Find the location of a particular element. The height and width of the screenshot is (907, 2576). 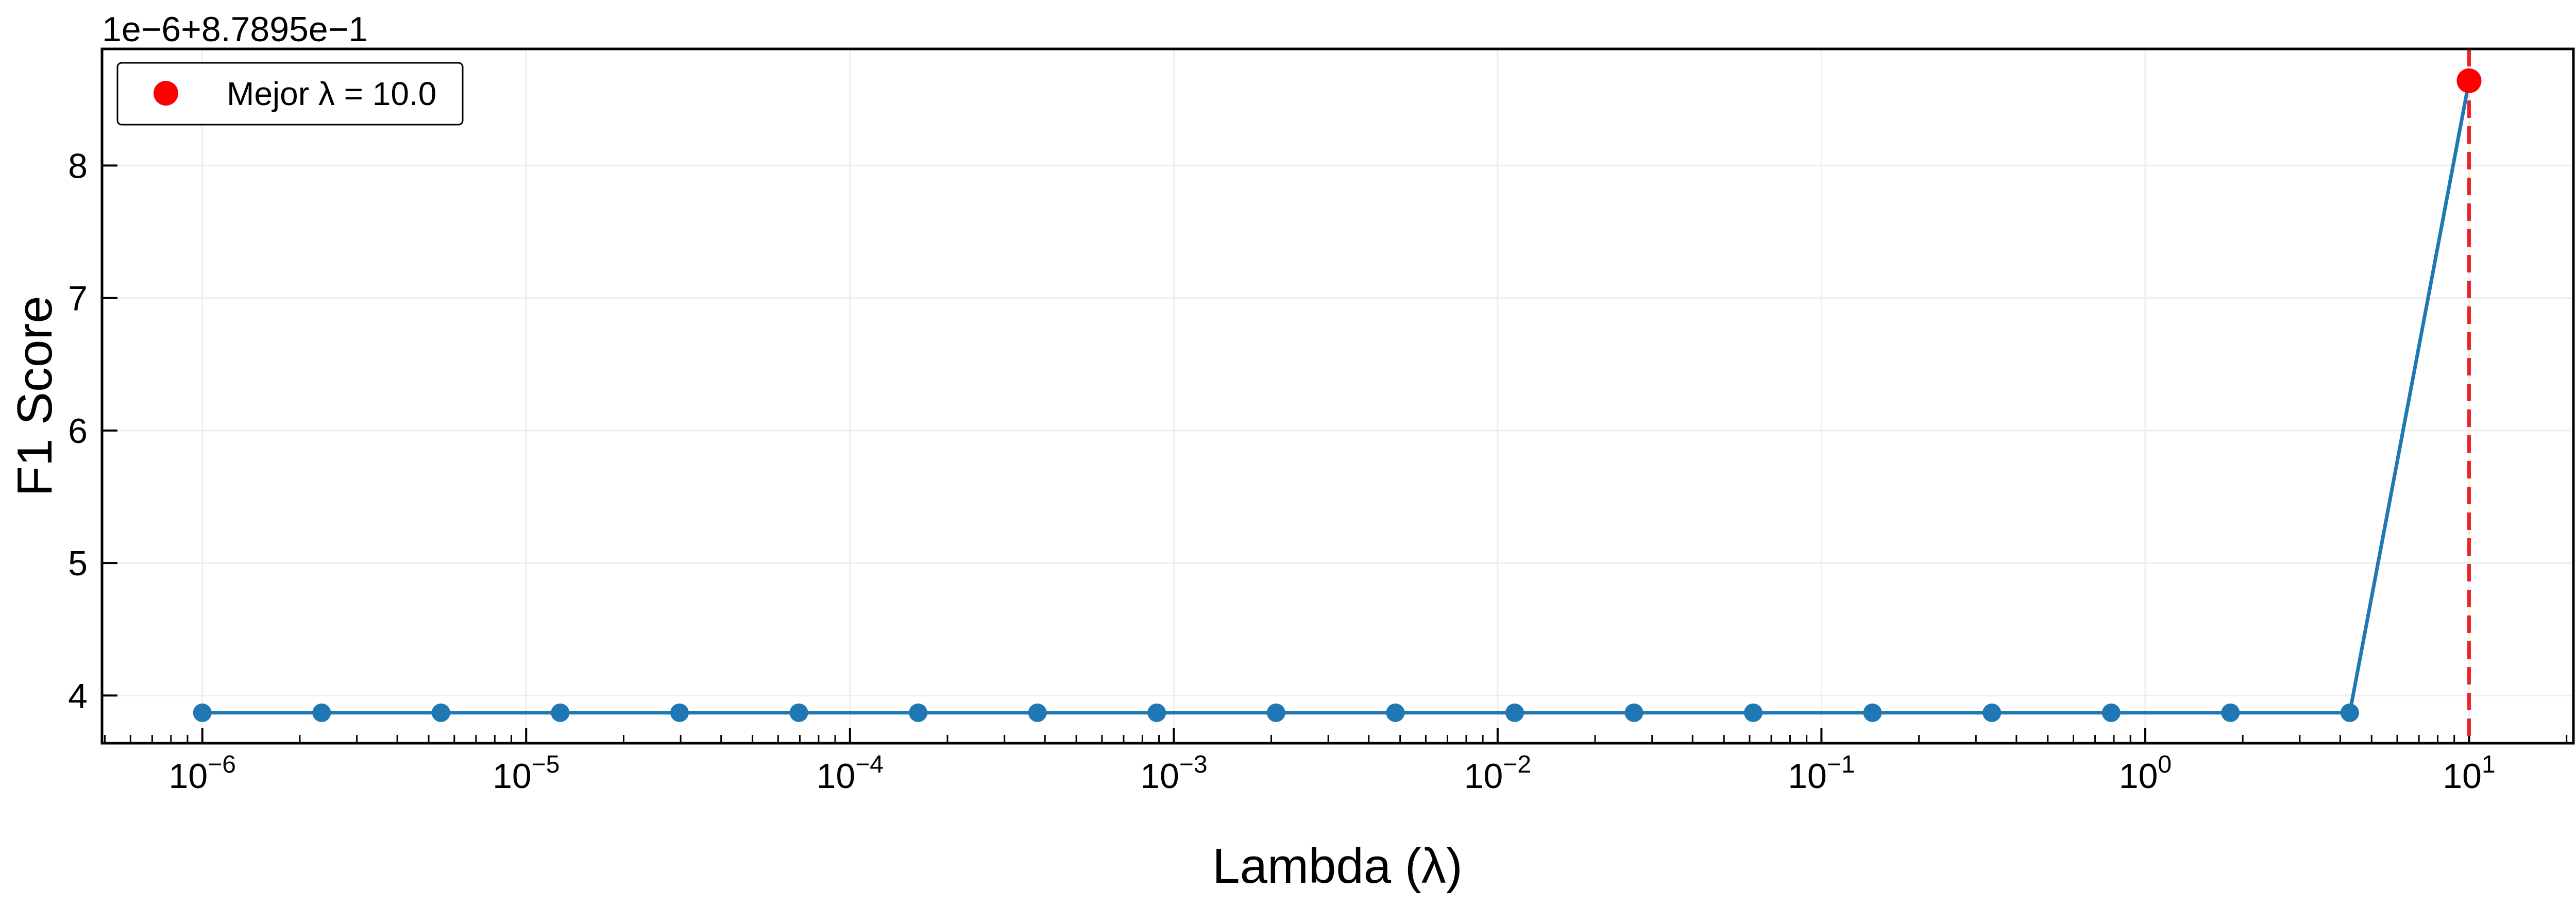

x-tick-label: 10⁻² is located at coordinates (1498, 773).